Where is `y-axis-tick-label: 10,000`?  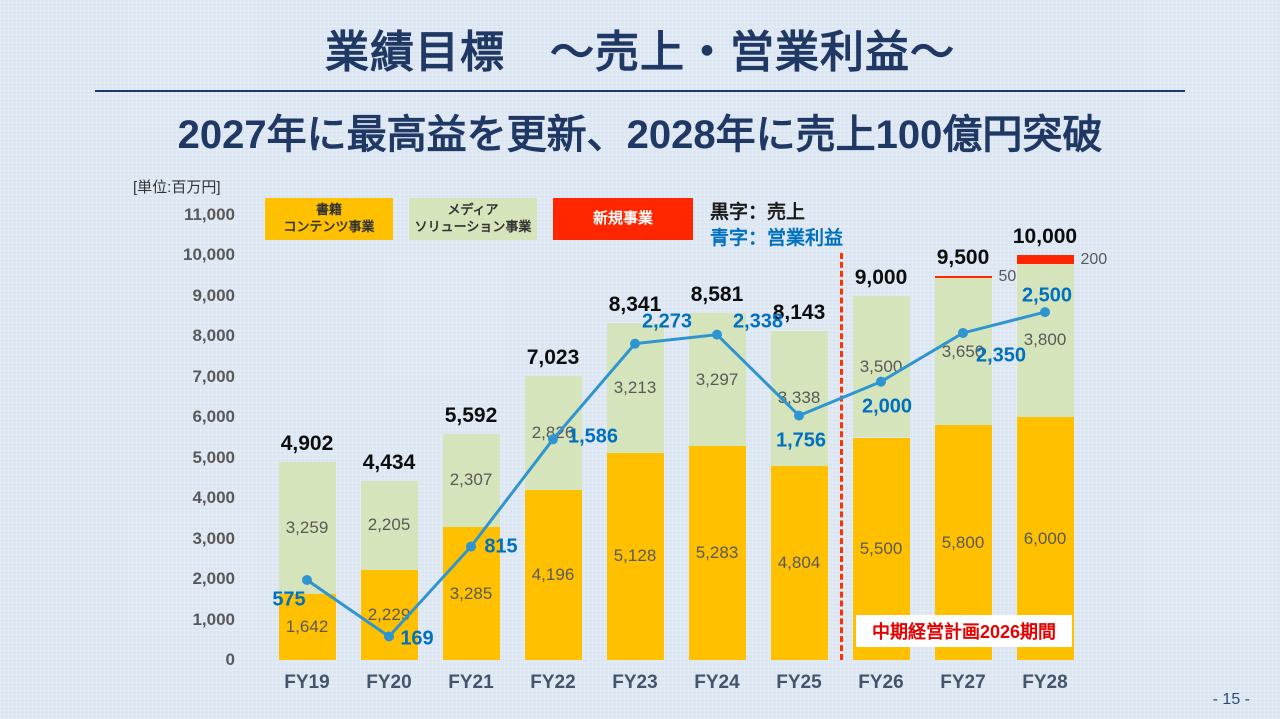
y-axis-tick-label: 10,000 is located at coordinates (209, 255).